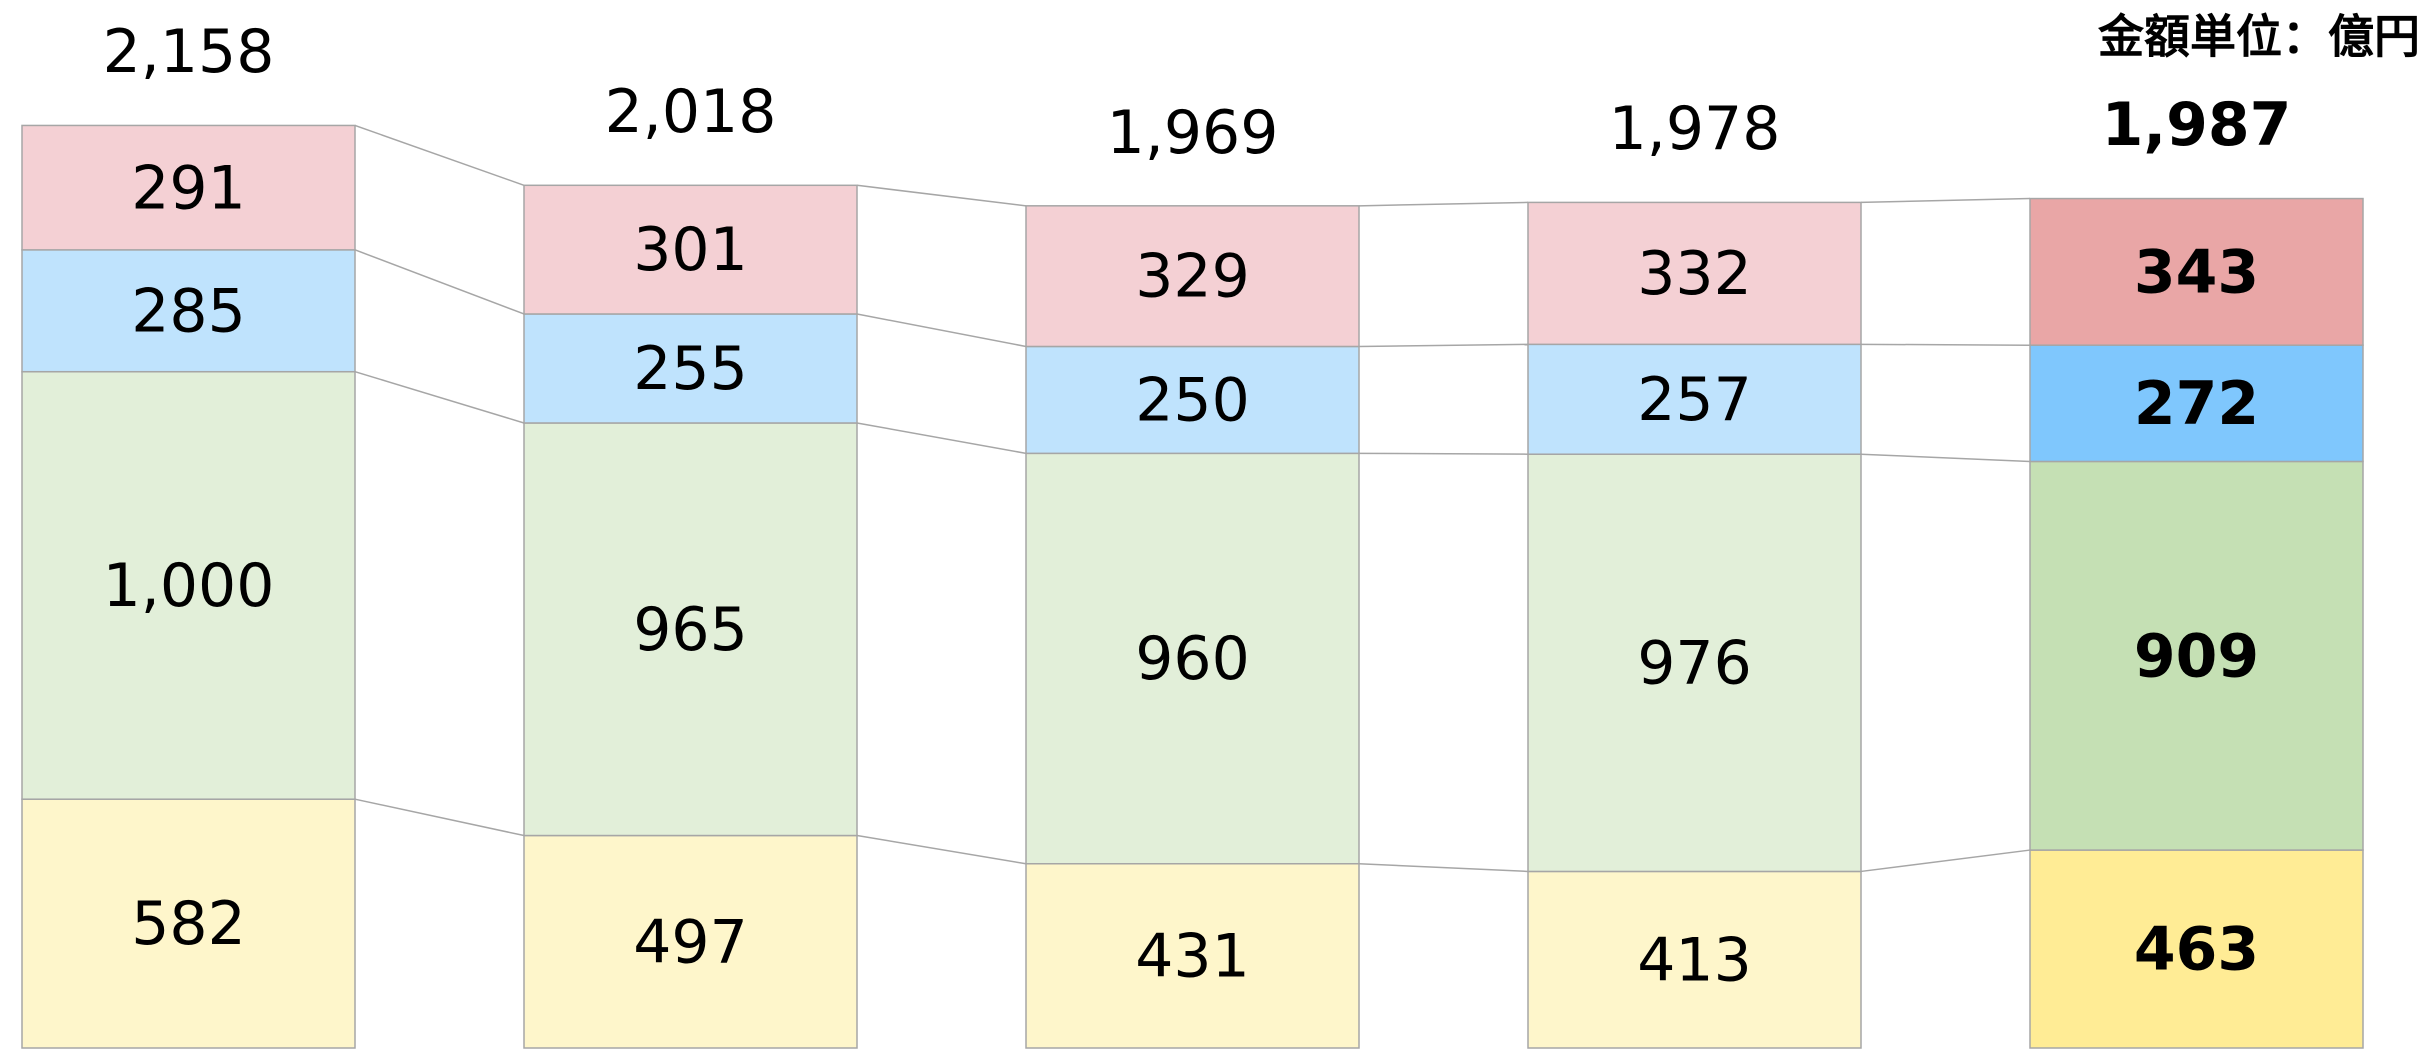 The height and width of the screenshot is (1059, 2428). I want to click on value-label: 909, so click(2196, 656).